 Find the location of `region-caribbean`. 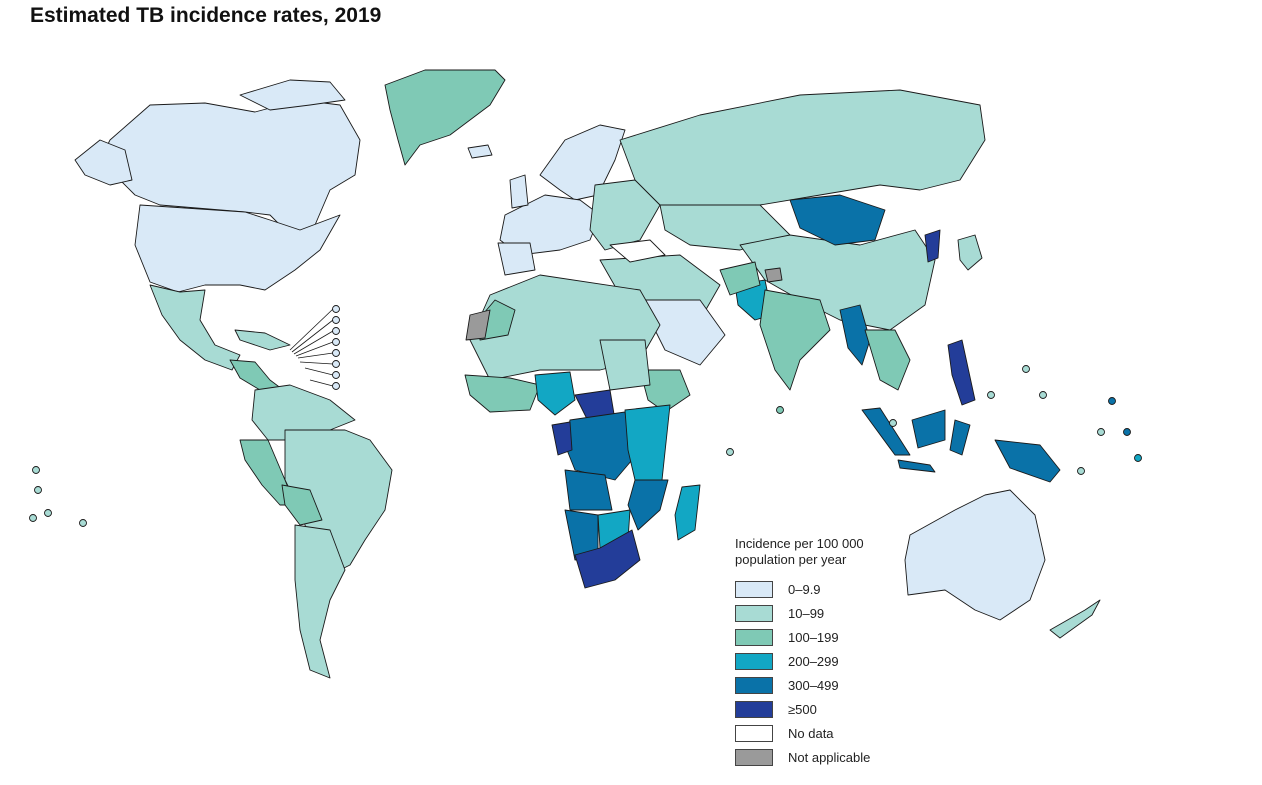

region-caribbean is located at coordinates (262, 340).